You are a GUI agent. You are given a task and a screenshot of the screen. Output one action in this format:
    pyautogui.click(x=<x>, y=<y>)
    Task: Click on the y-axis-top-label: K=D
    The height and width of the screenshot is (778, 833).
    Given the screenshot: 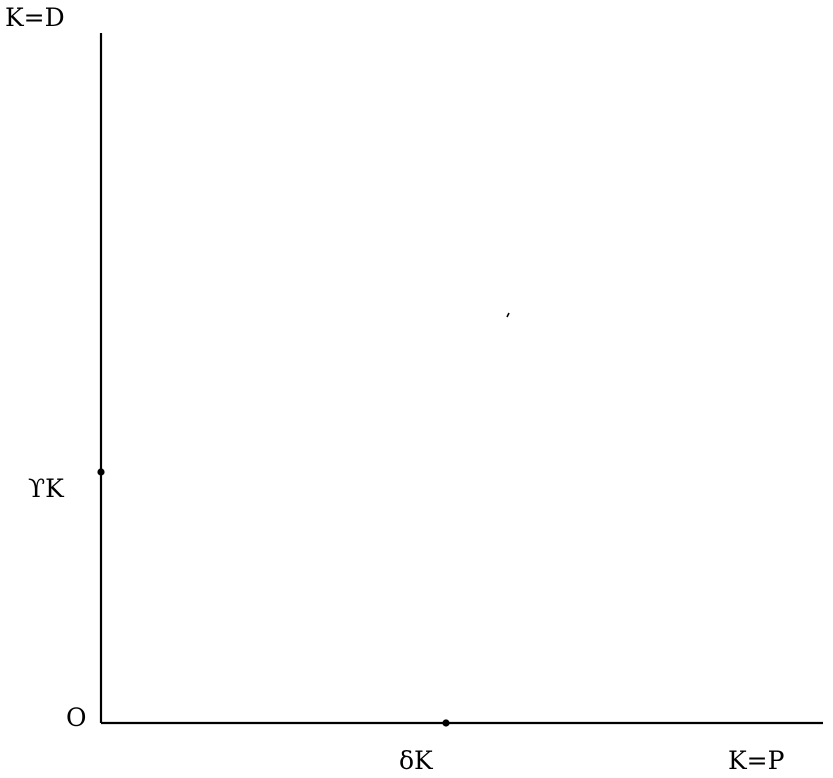 What is the action you would take?
    pyautogui.click(x=35, y=17)
    